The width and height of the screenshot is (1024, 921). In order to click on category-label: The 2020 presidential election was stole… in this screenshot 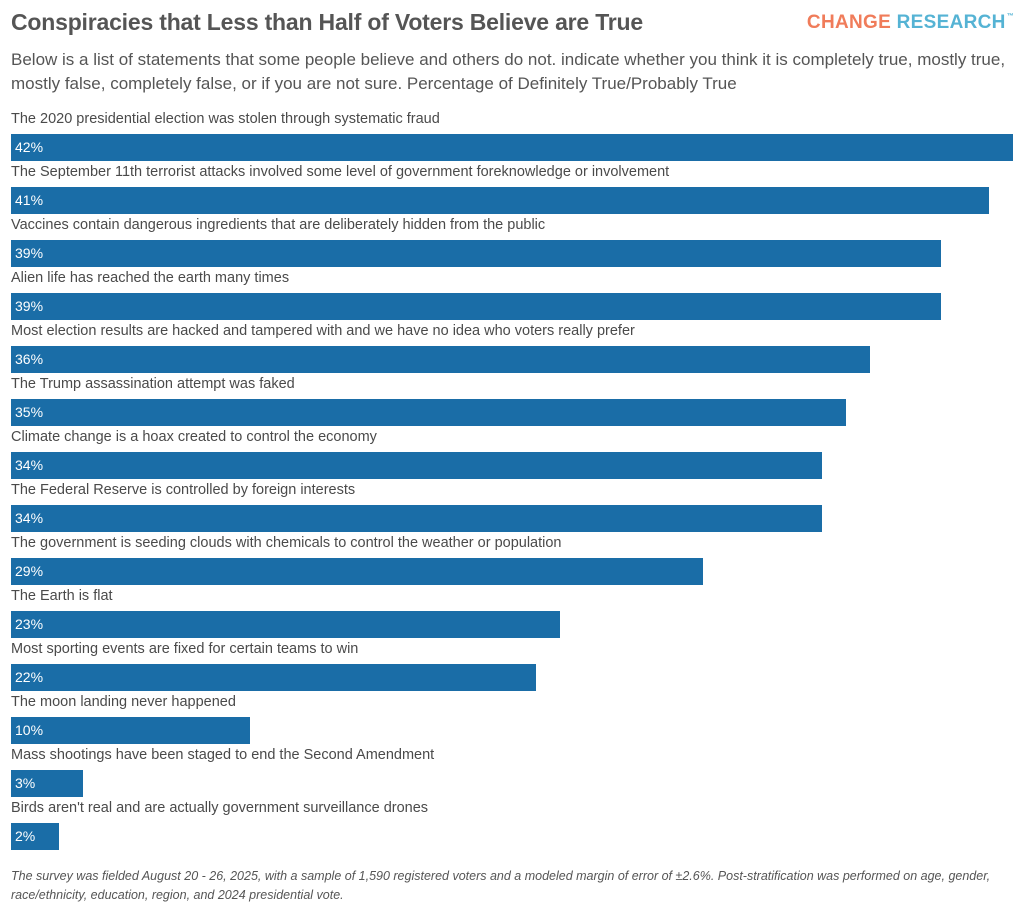, I will do `click(225, 119)`.